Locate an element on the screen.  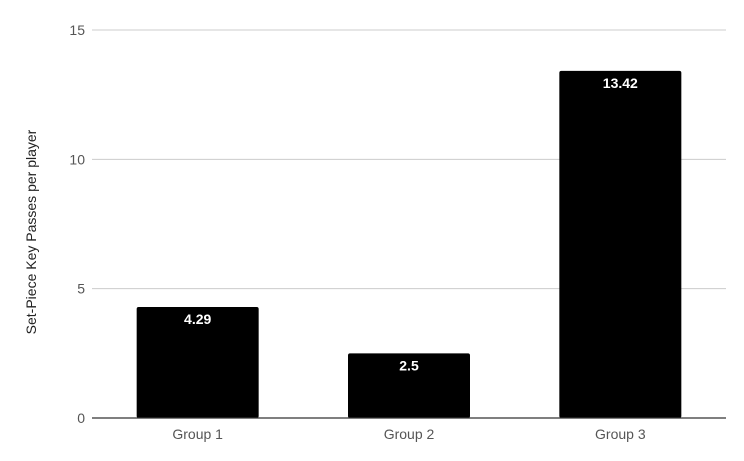
x-tick-label: Group 2 is located at coordinates (409, 434).